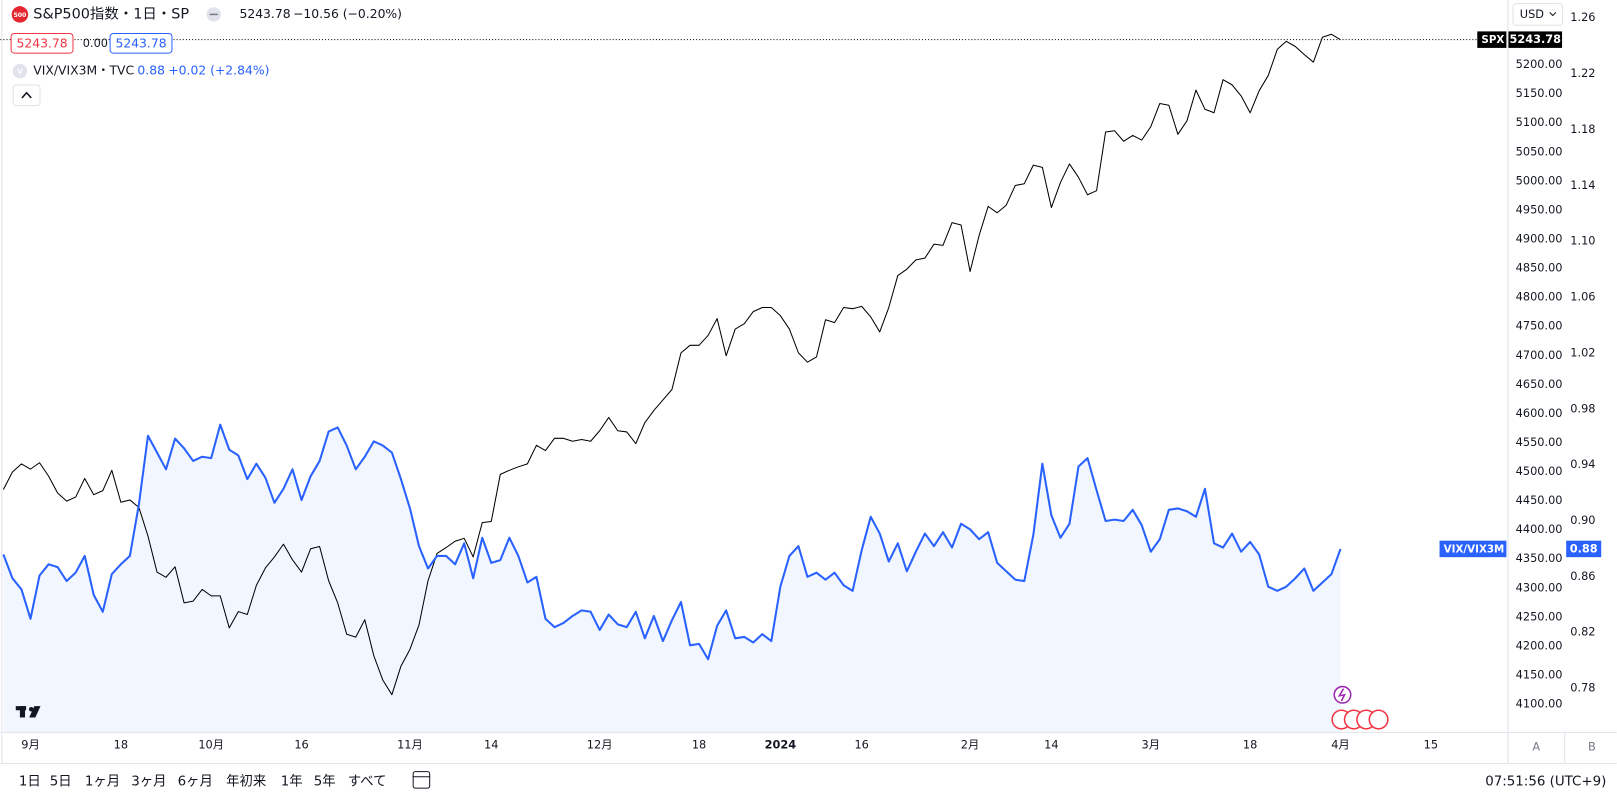 The height and width of the screenshot is (802, 1617). I want to click on currency-button, so click(1538, 14).